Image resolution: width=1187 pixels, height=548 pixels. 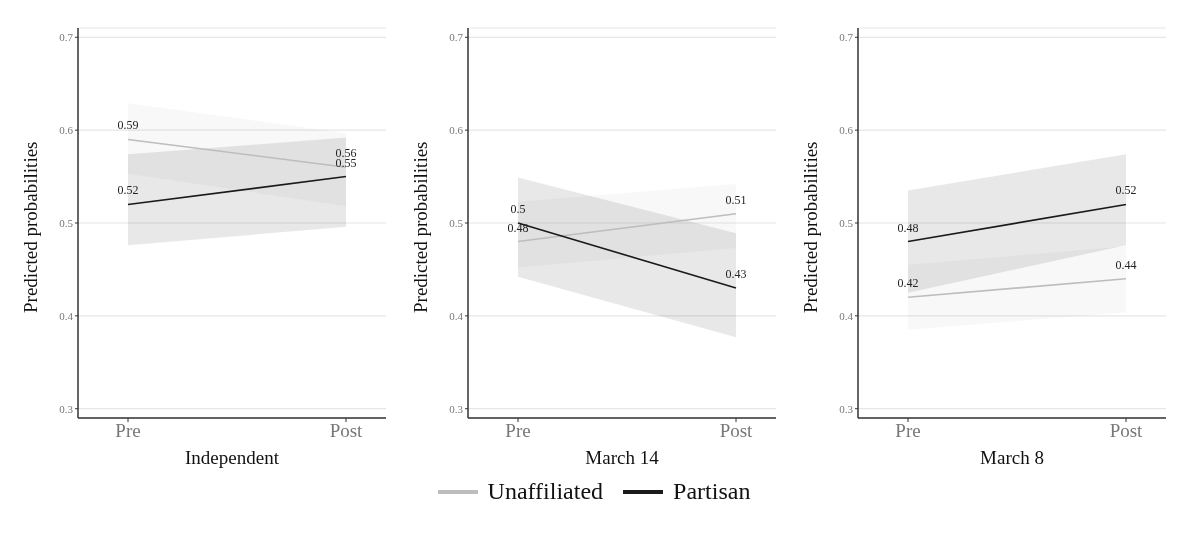 What do you see at coordinates (736, 199) in the screenshot?
I see `data-label: 0.51` at bounding box center [736, 199].